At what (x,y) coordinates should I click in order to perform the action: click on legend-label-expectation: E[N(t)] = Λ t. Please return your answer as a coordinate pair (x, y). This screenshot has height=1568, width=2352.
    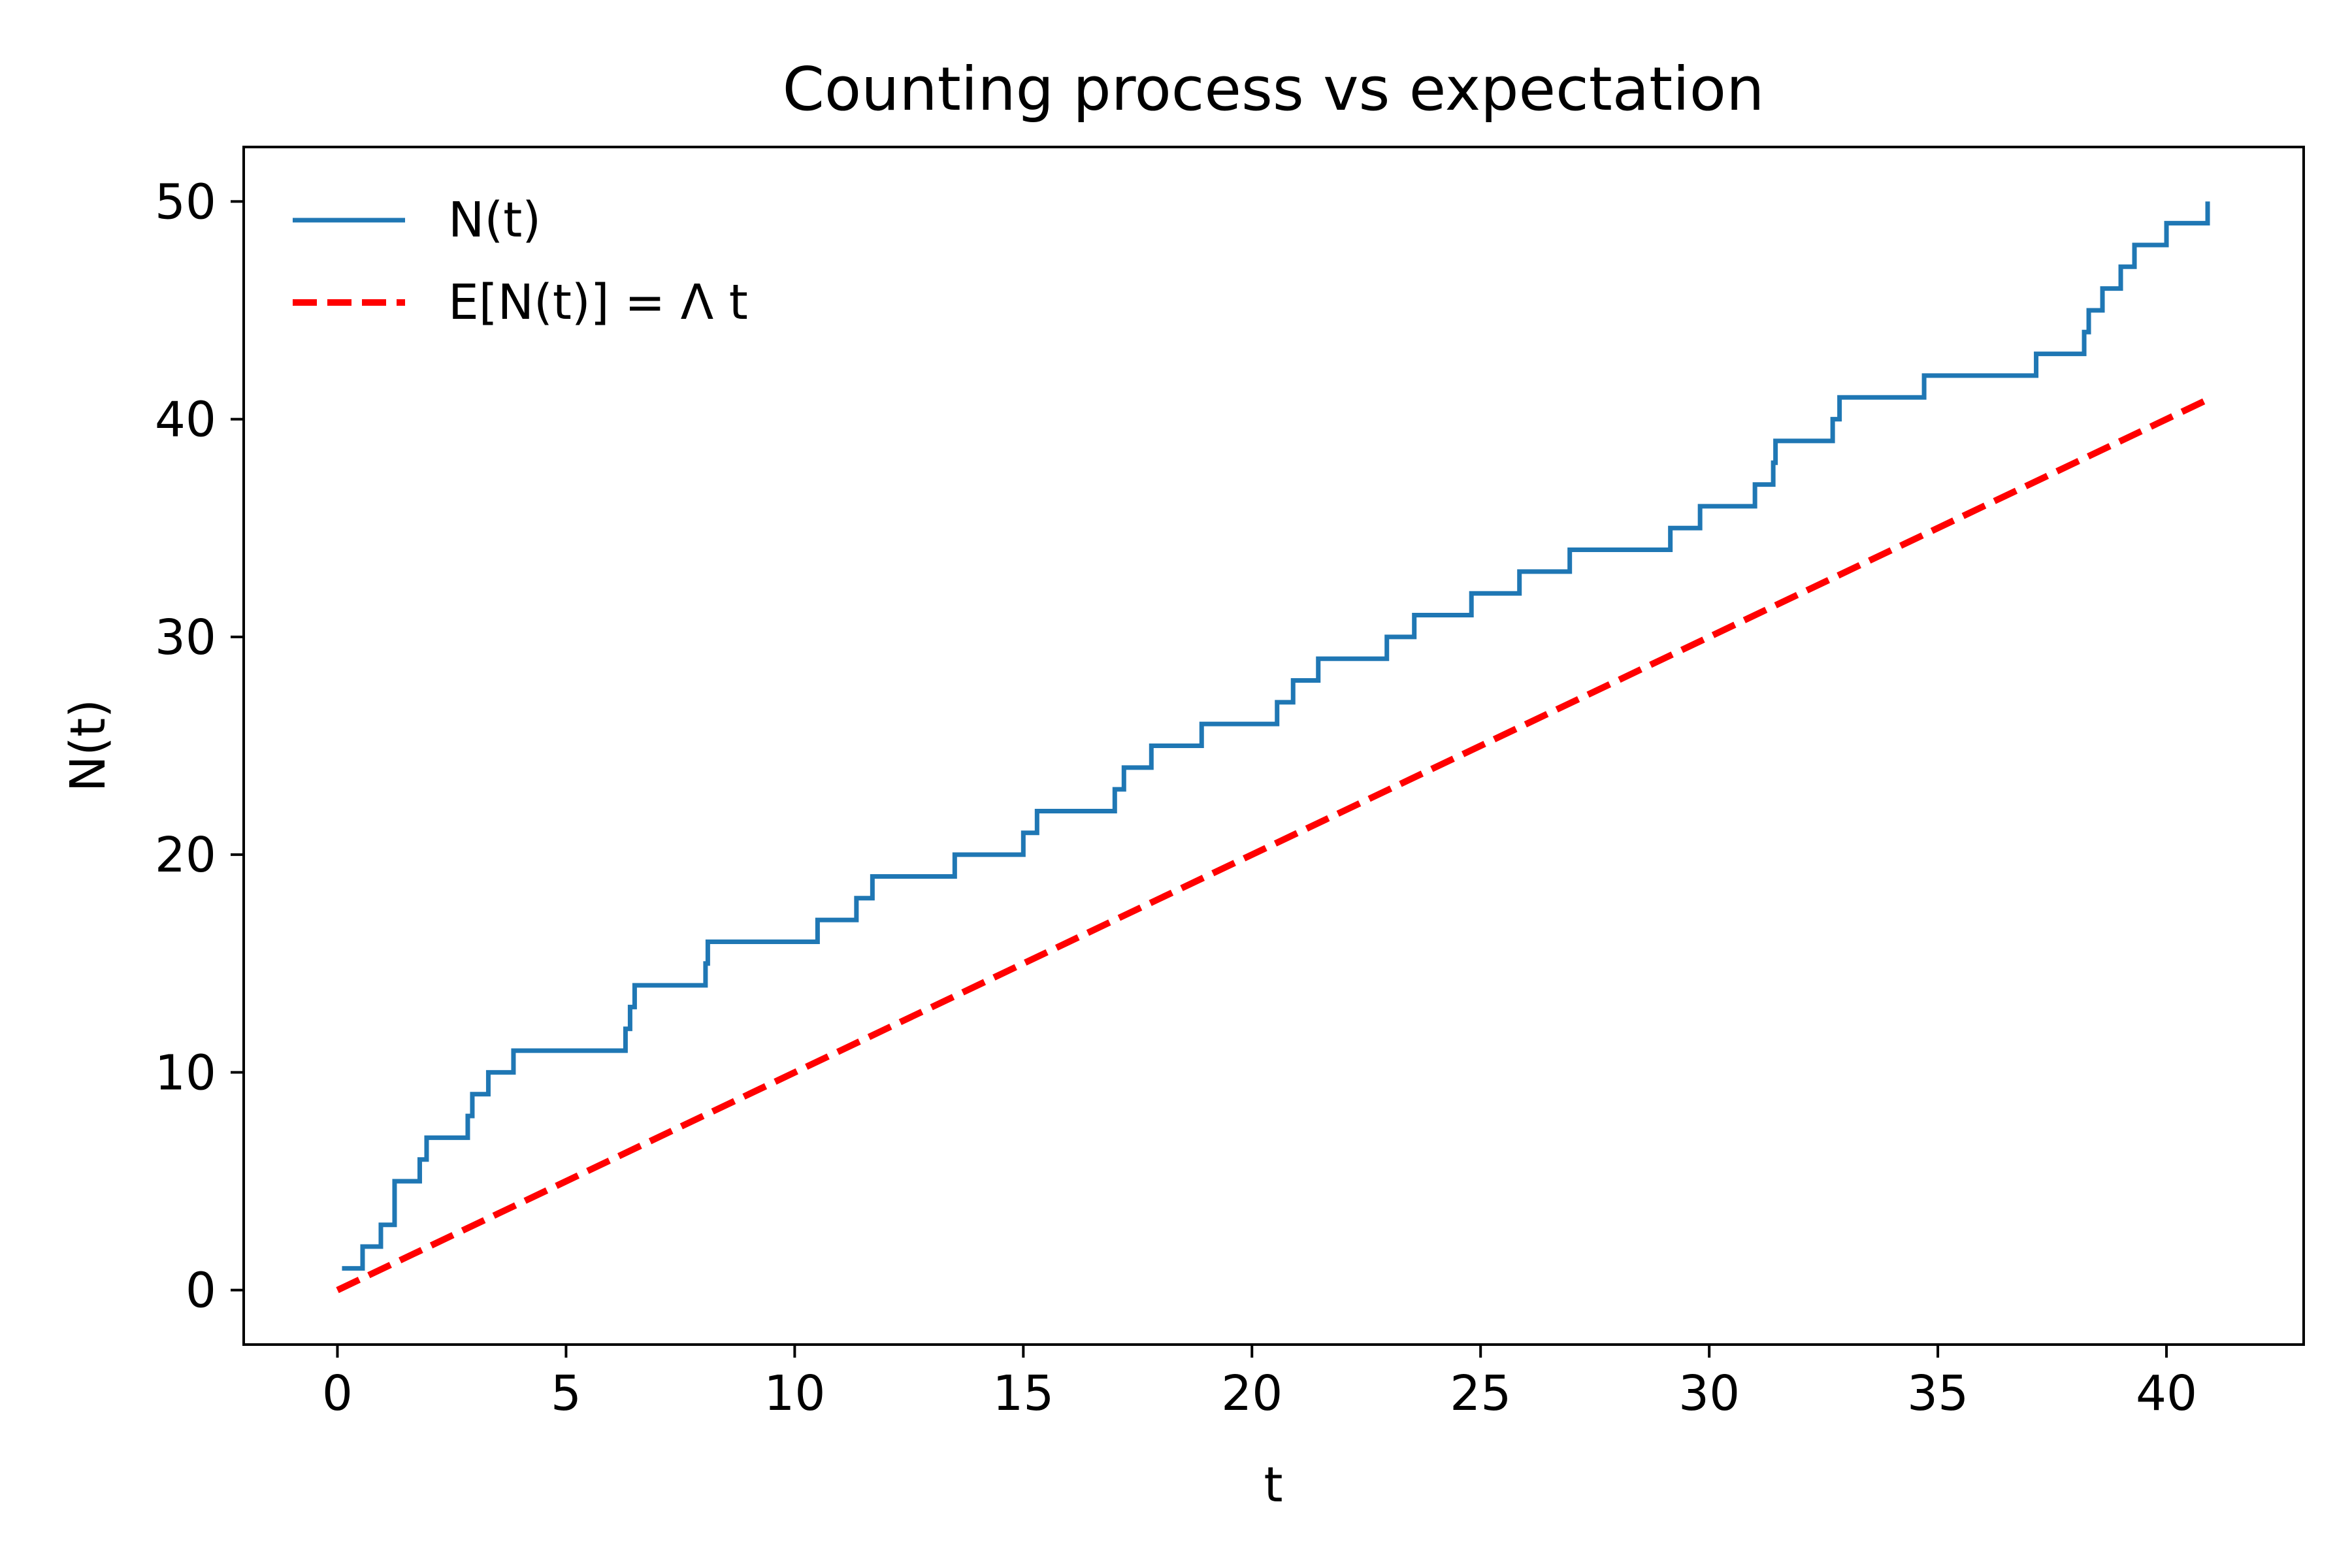
    Looking at the image, I should click on (598, 302).